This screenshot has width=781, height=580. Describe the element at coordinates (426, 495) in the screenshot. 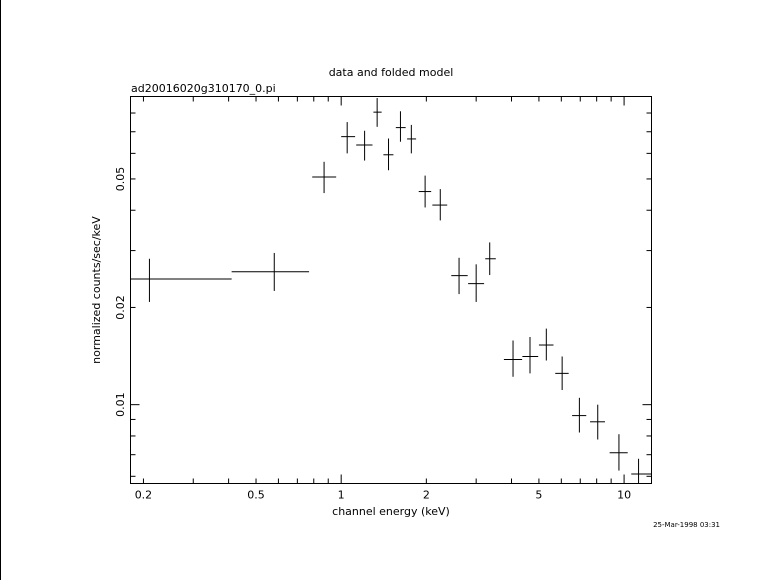

I see `x-tick-label: 2` at that location.